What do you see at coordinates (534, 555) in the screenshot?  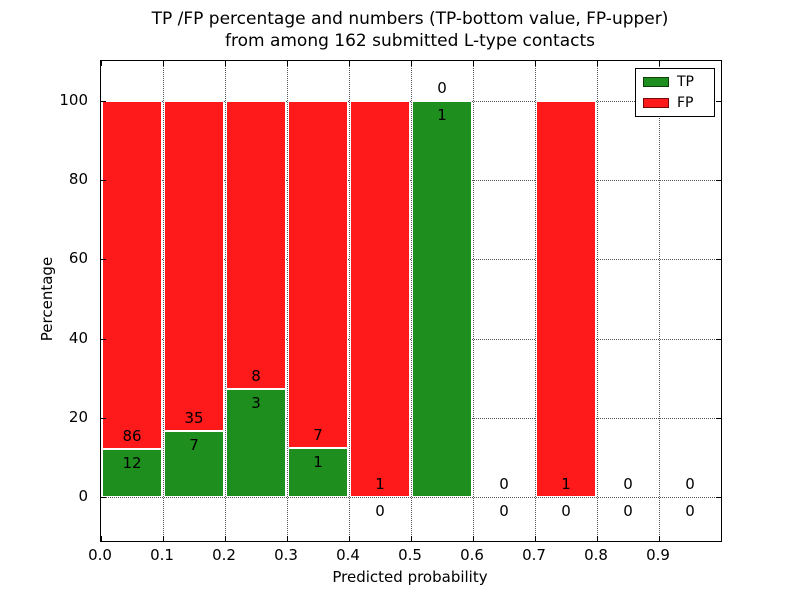 I see `x-tick-label: 0.7` at bounding box center [534, 555].